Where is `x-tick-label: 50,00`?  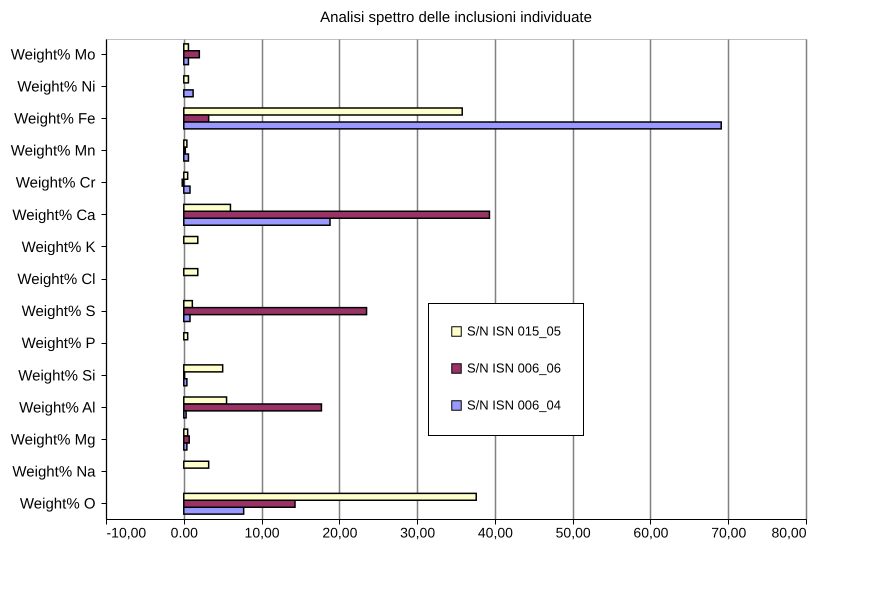
x-tick-label: 50,00 is located at coordinates (573, 532).